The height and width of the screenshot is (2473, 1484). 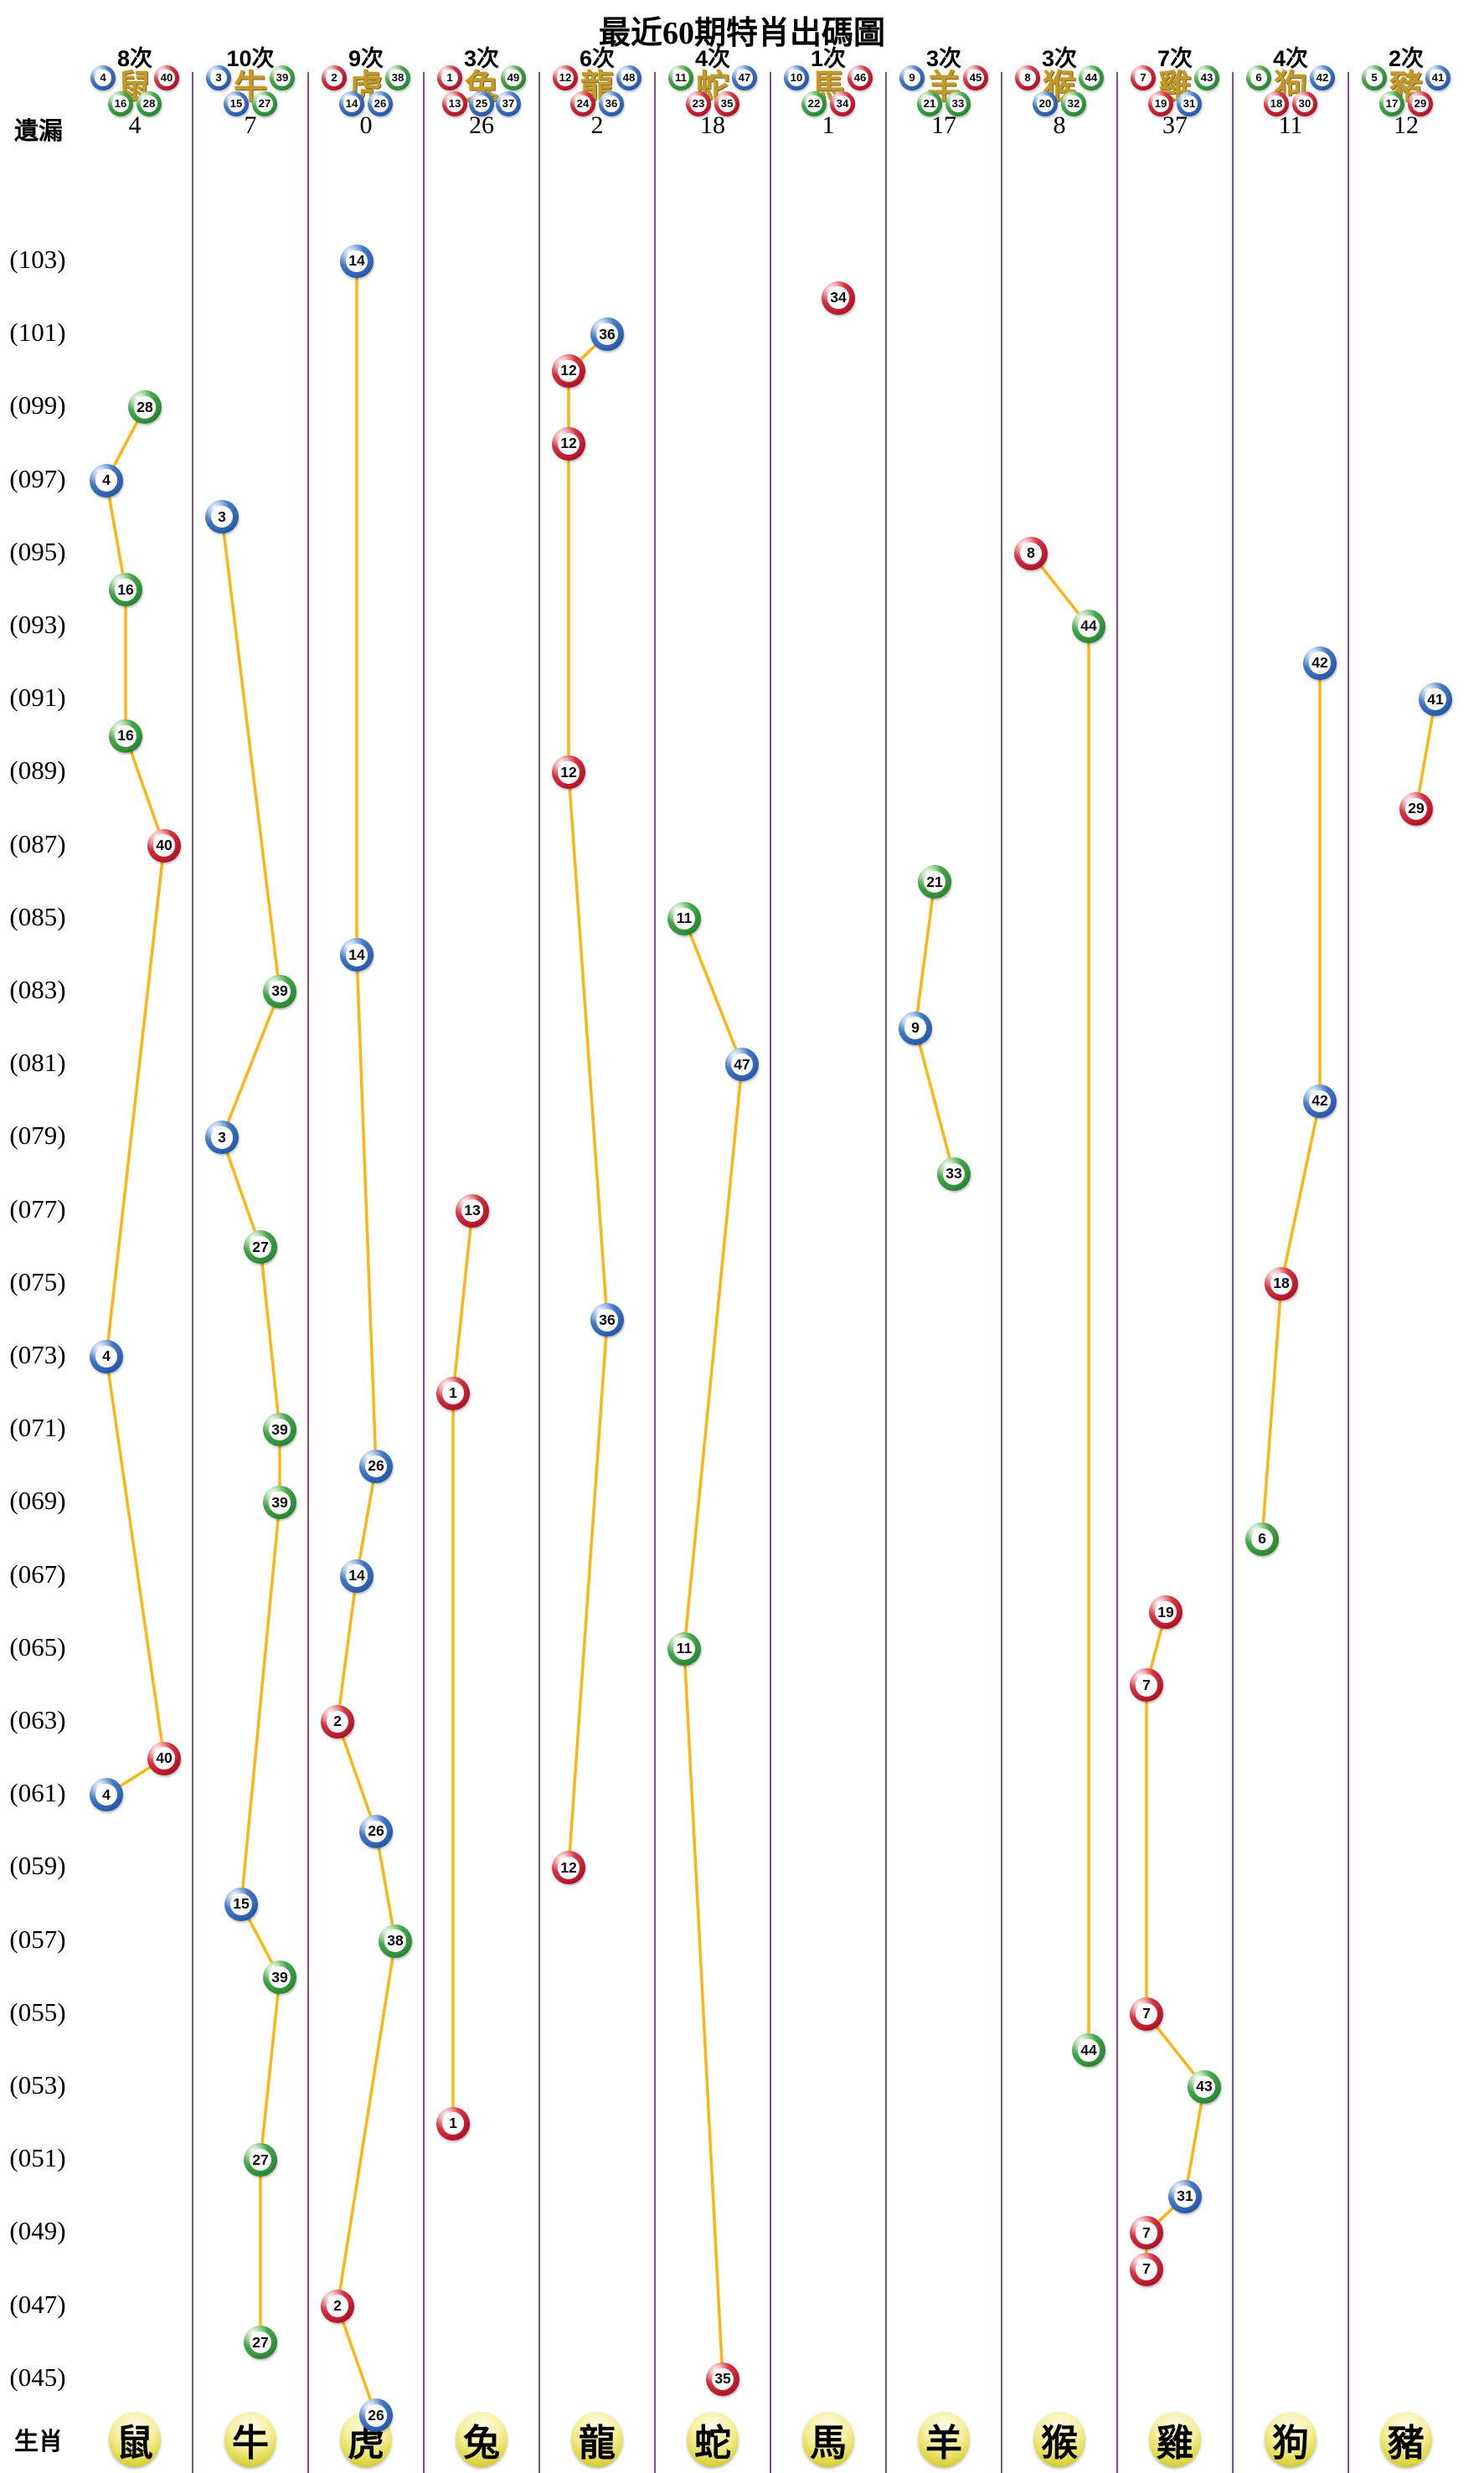 What do you see at coordinates (1420, 103) in the screenshot?
I see `header-ball: 29` at bounding box center [1420, 103].